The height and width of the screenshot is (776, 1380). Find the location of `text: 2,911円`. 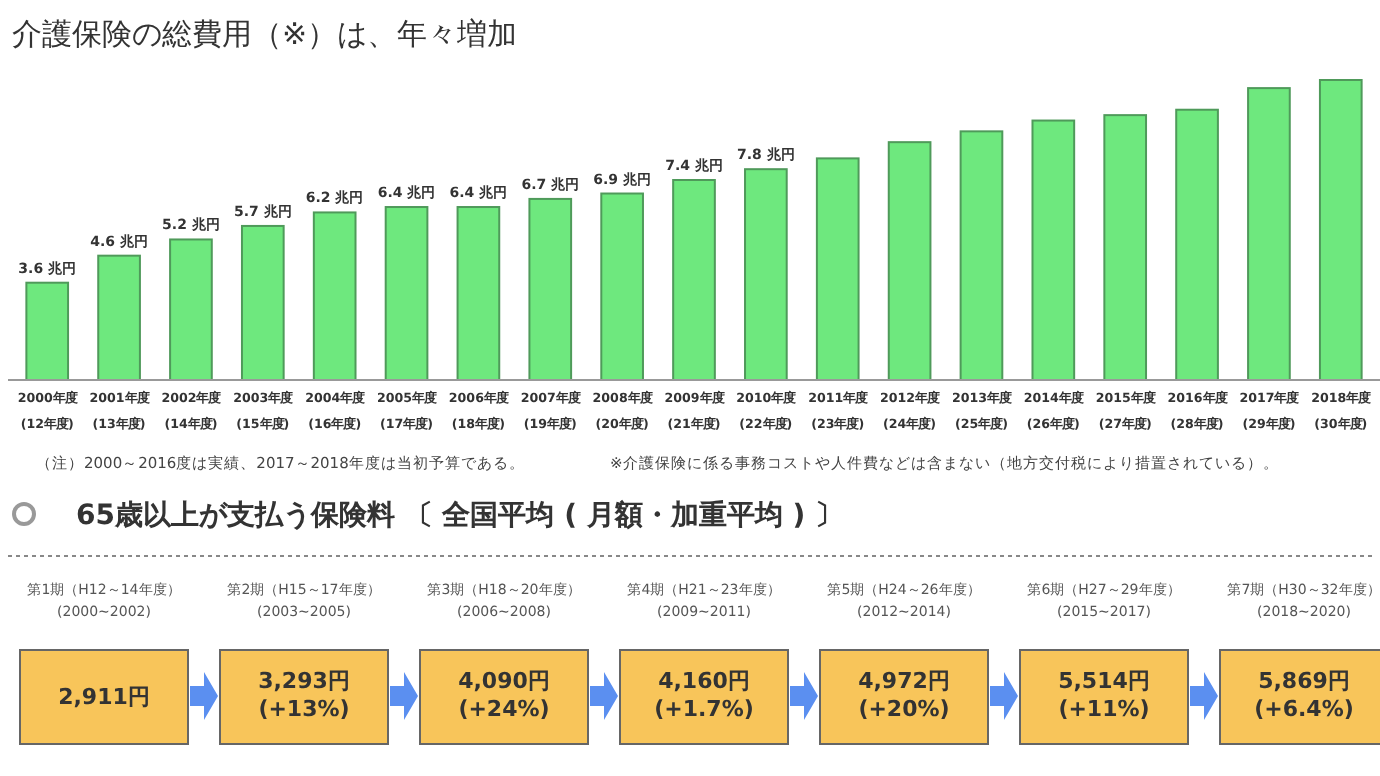

text: 2,911円 is located at coordinates (104, 697).